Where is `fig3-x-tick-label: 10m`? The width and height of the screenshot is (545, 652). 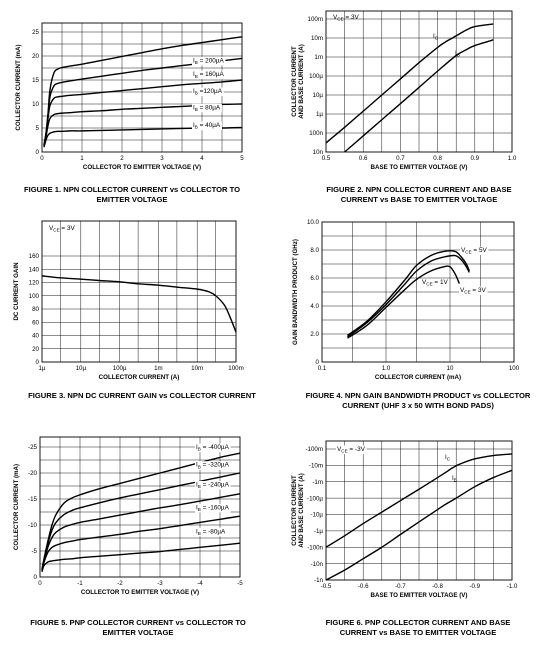
fig3-x-tick-label: 10m is located at coordinates (197, 368).